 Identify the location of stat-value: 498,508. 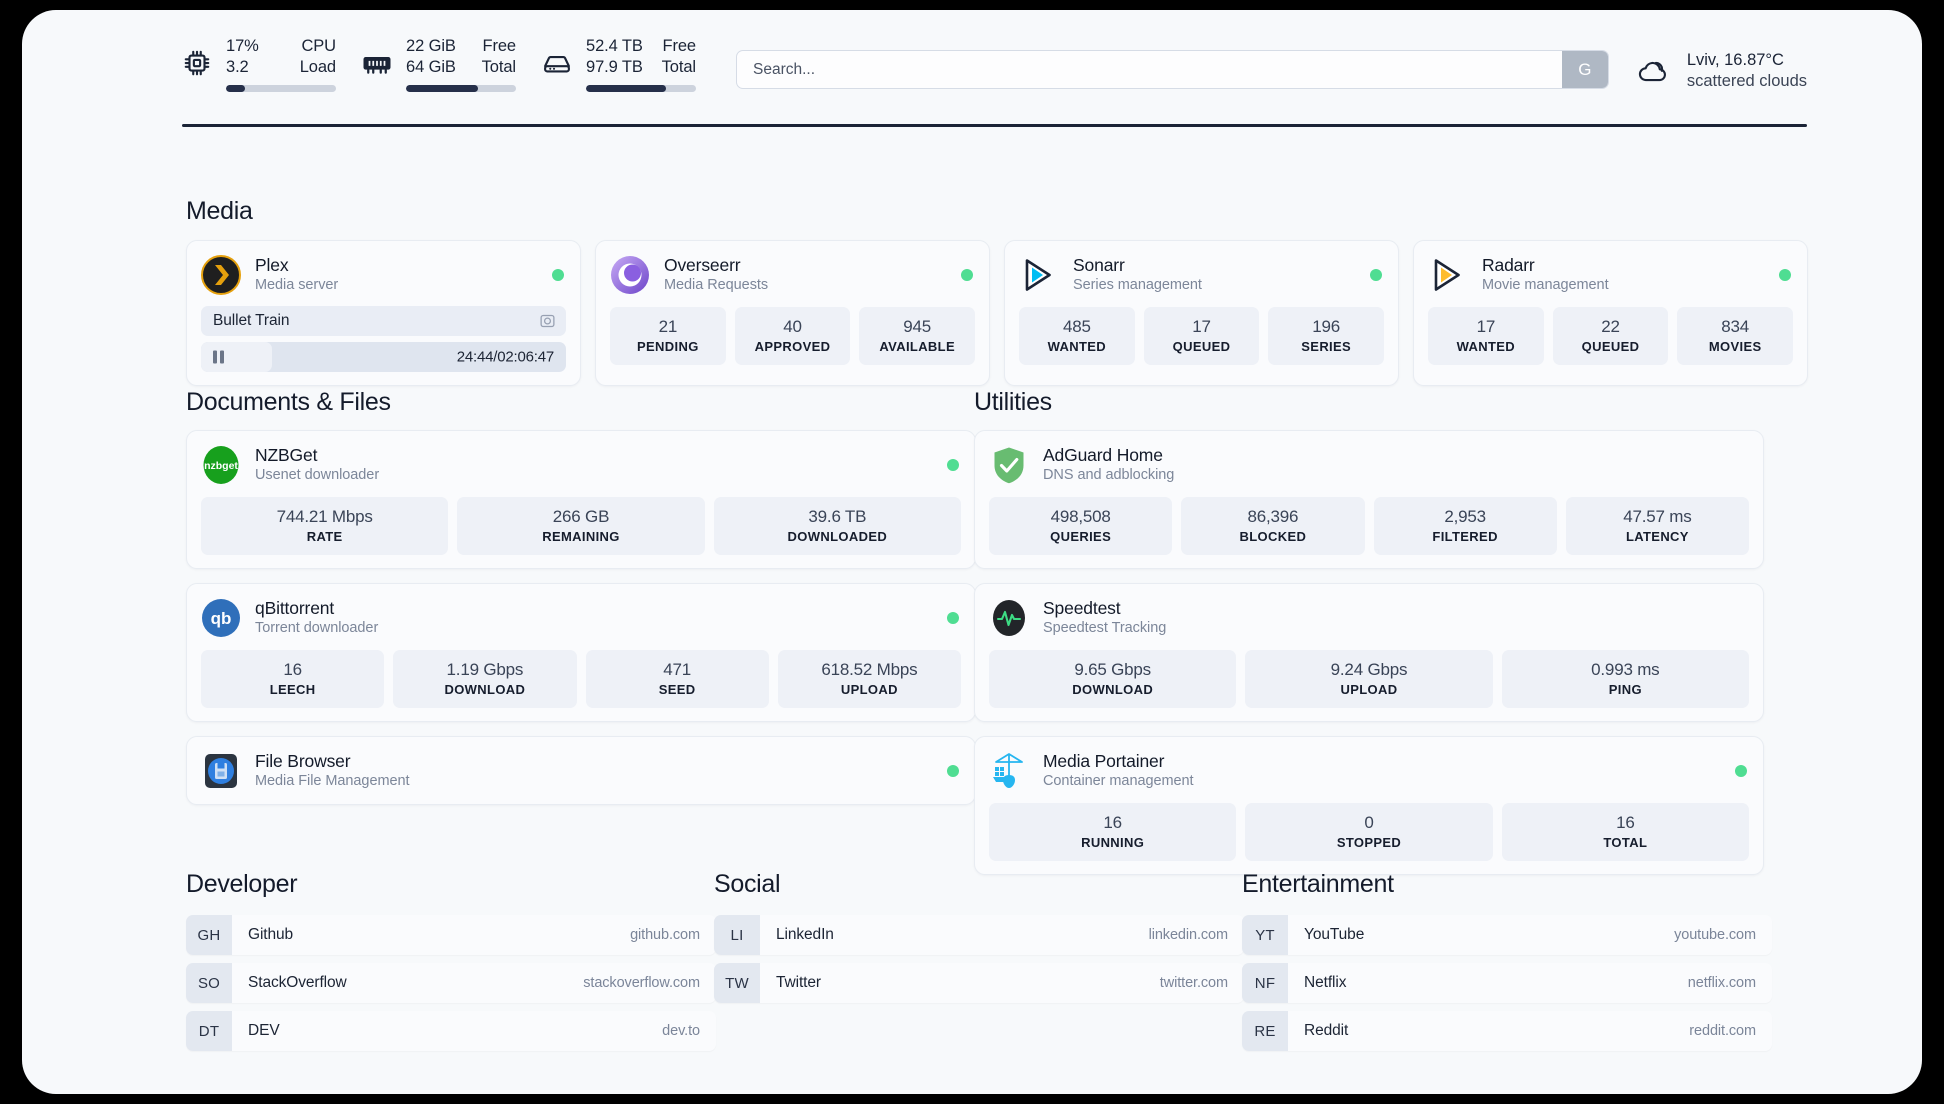
(1080, 516).